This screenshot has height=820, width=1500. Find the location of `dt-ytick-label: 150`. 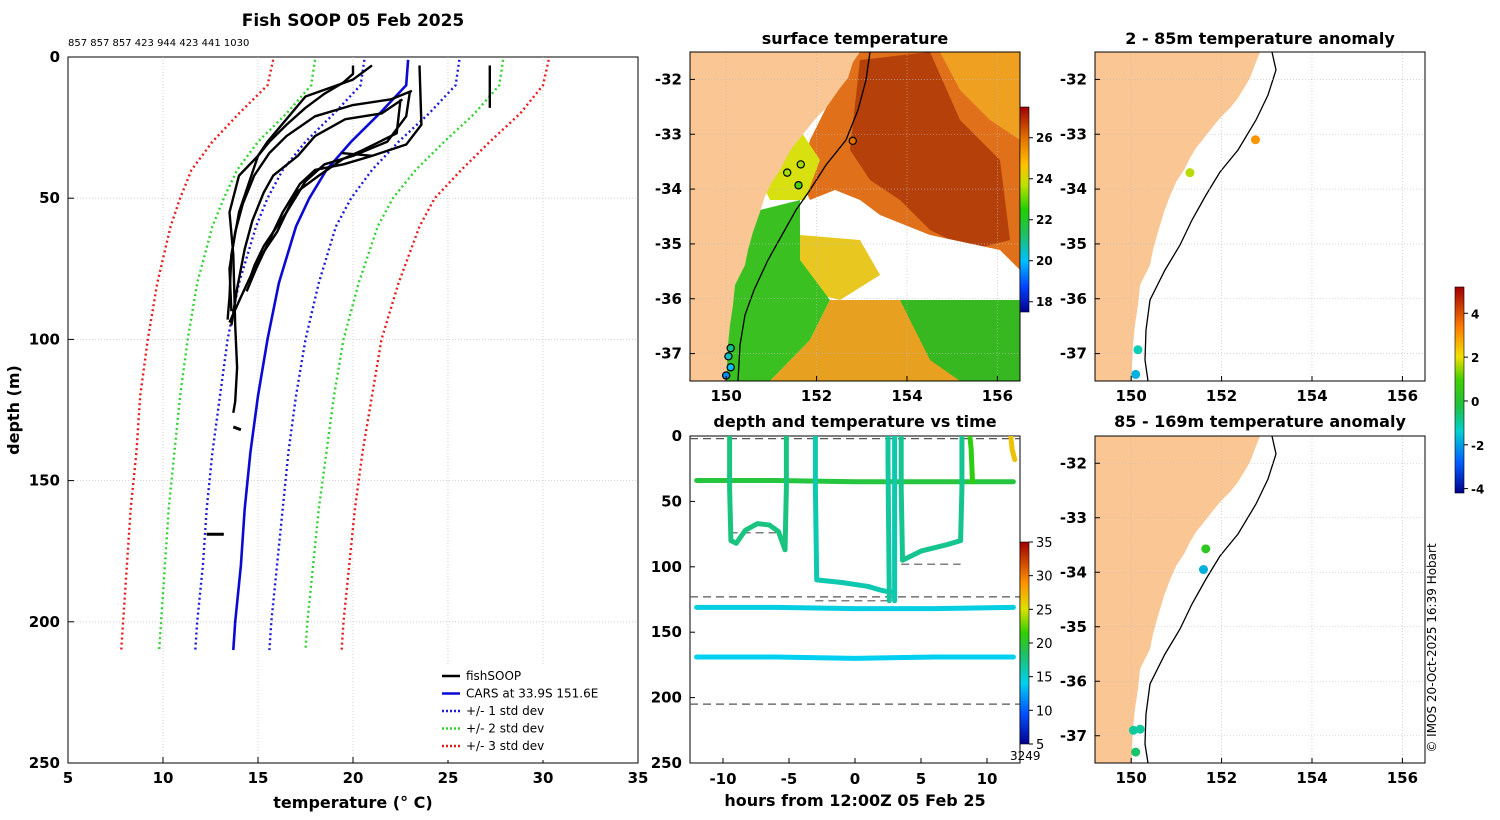

dt-ytick-label: 150 is located at coordinates (666, 632).